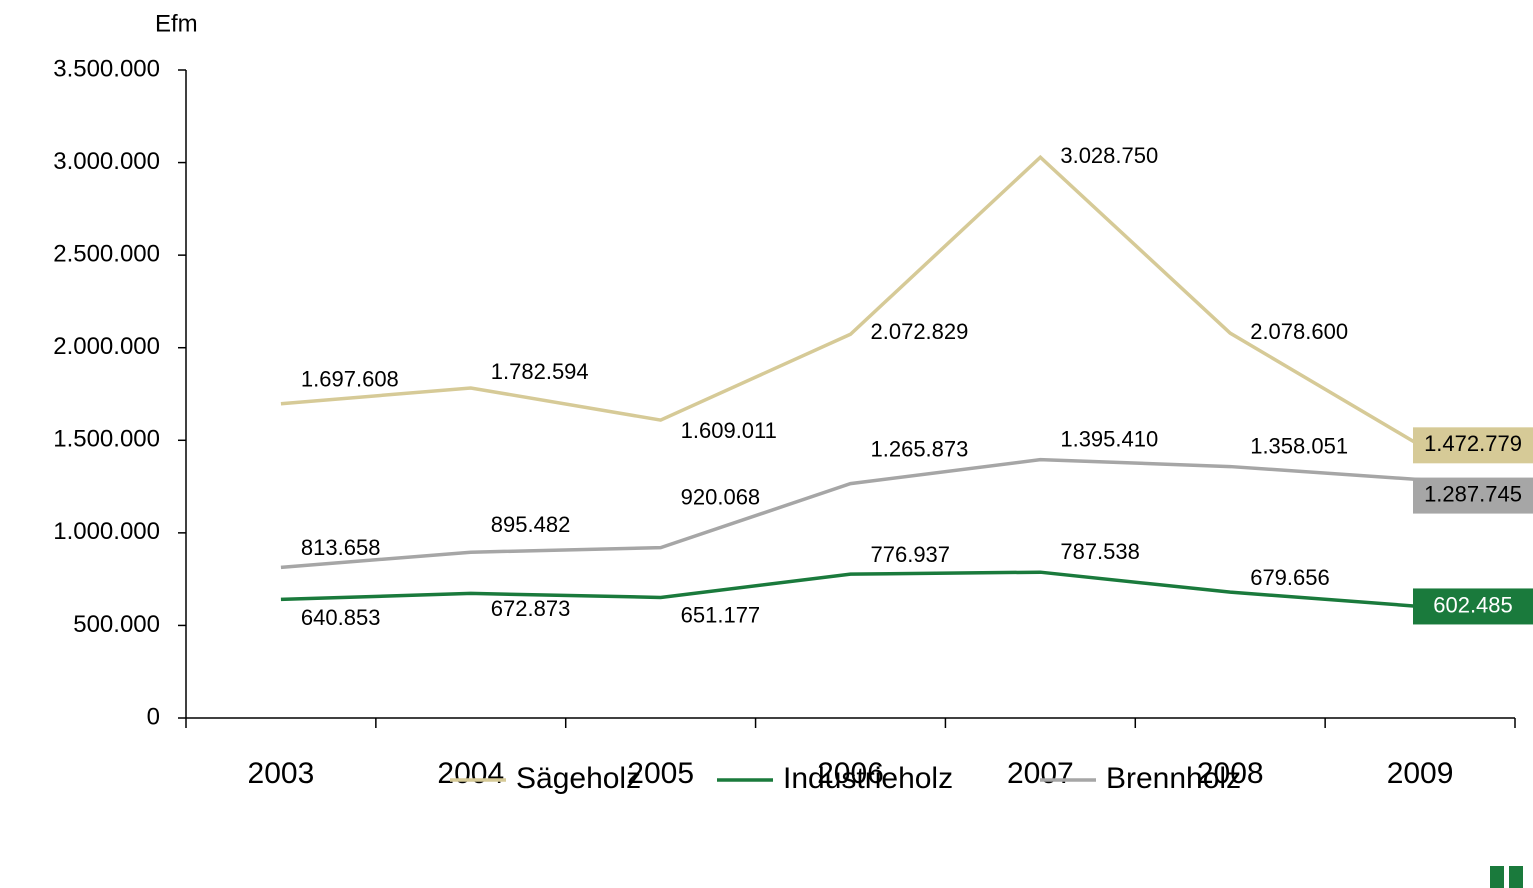  Describe the element at coordinates (1290, 577) in the screenshot. I see `value-label: 679.656` at that location.